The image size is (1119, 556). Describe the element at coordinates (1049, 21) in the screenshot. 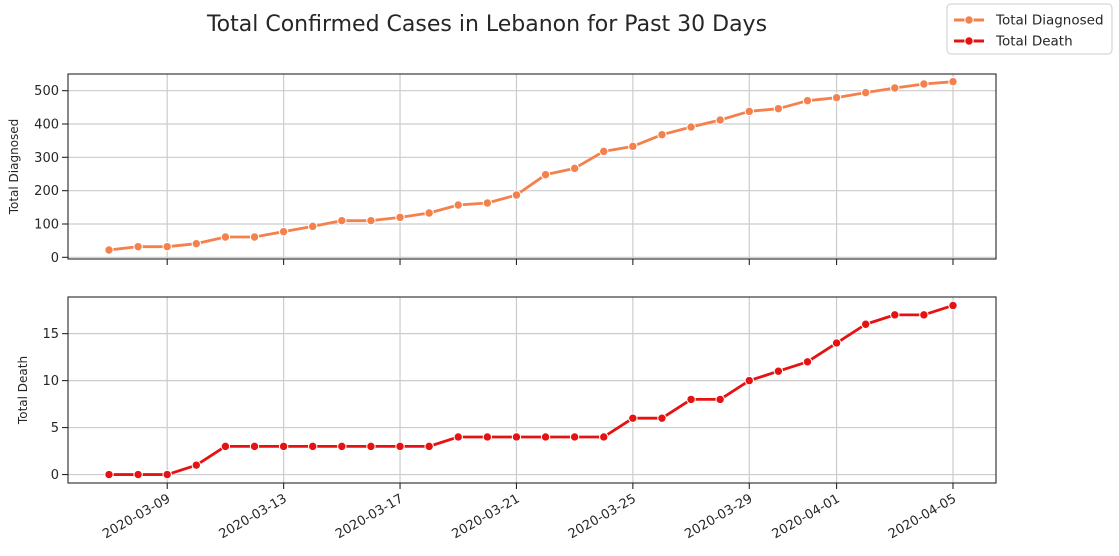

I see `legend-label-diagnosed: Total Diagnosed` at that location.